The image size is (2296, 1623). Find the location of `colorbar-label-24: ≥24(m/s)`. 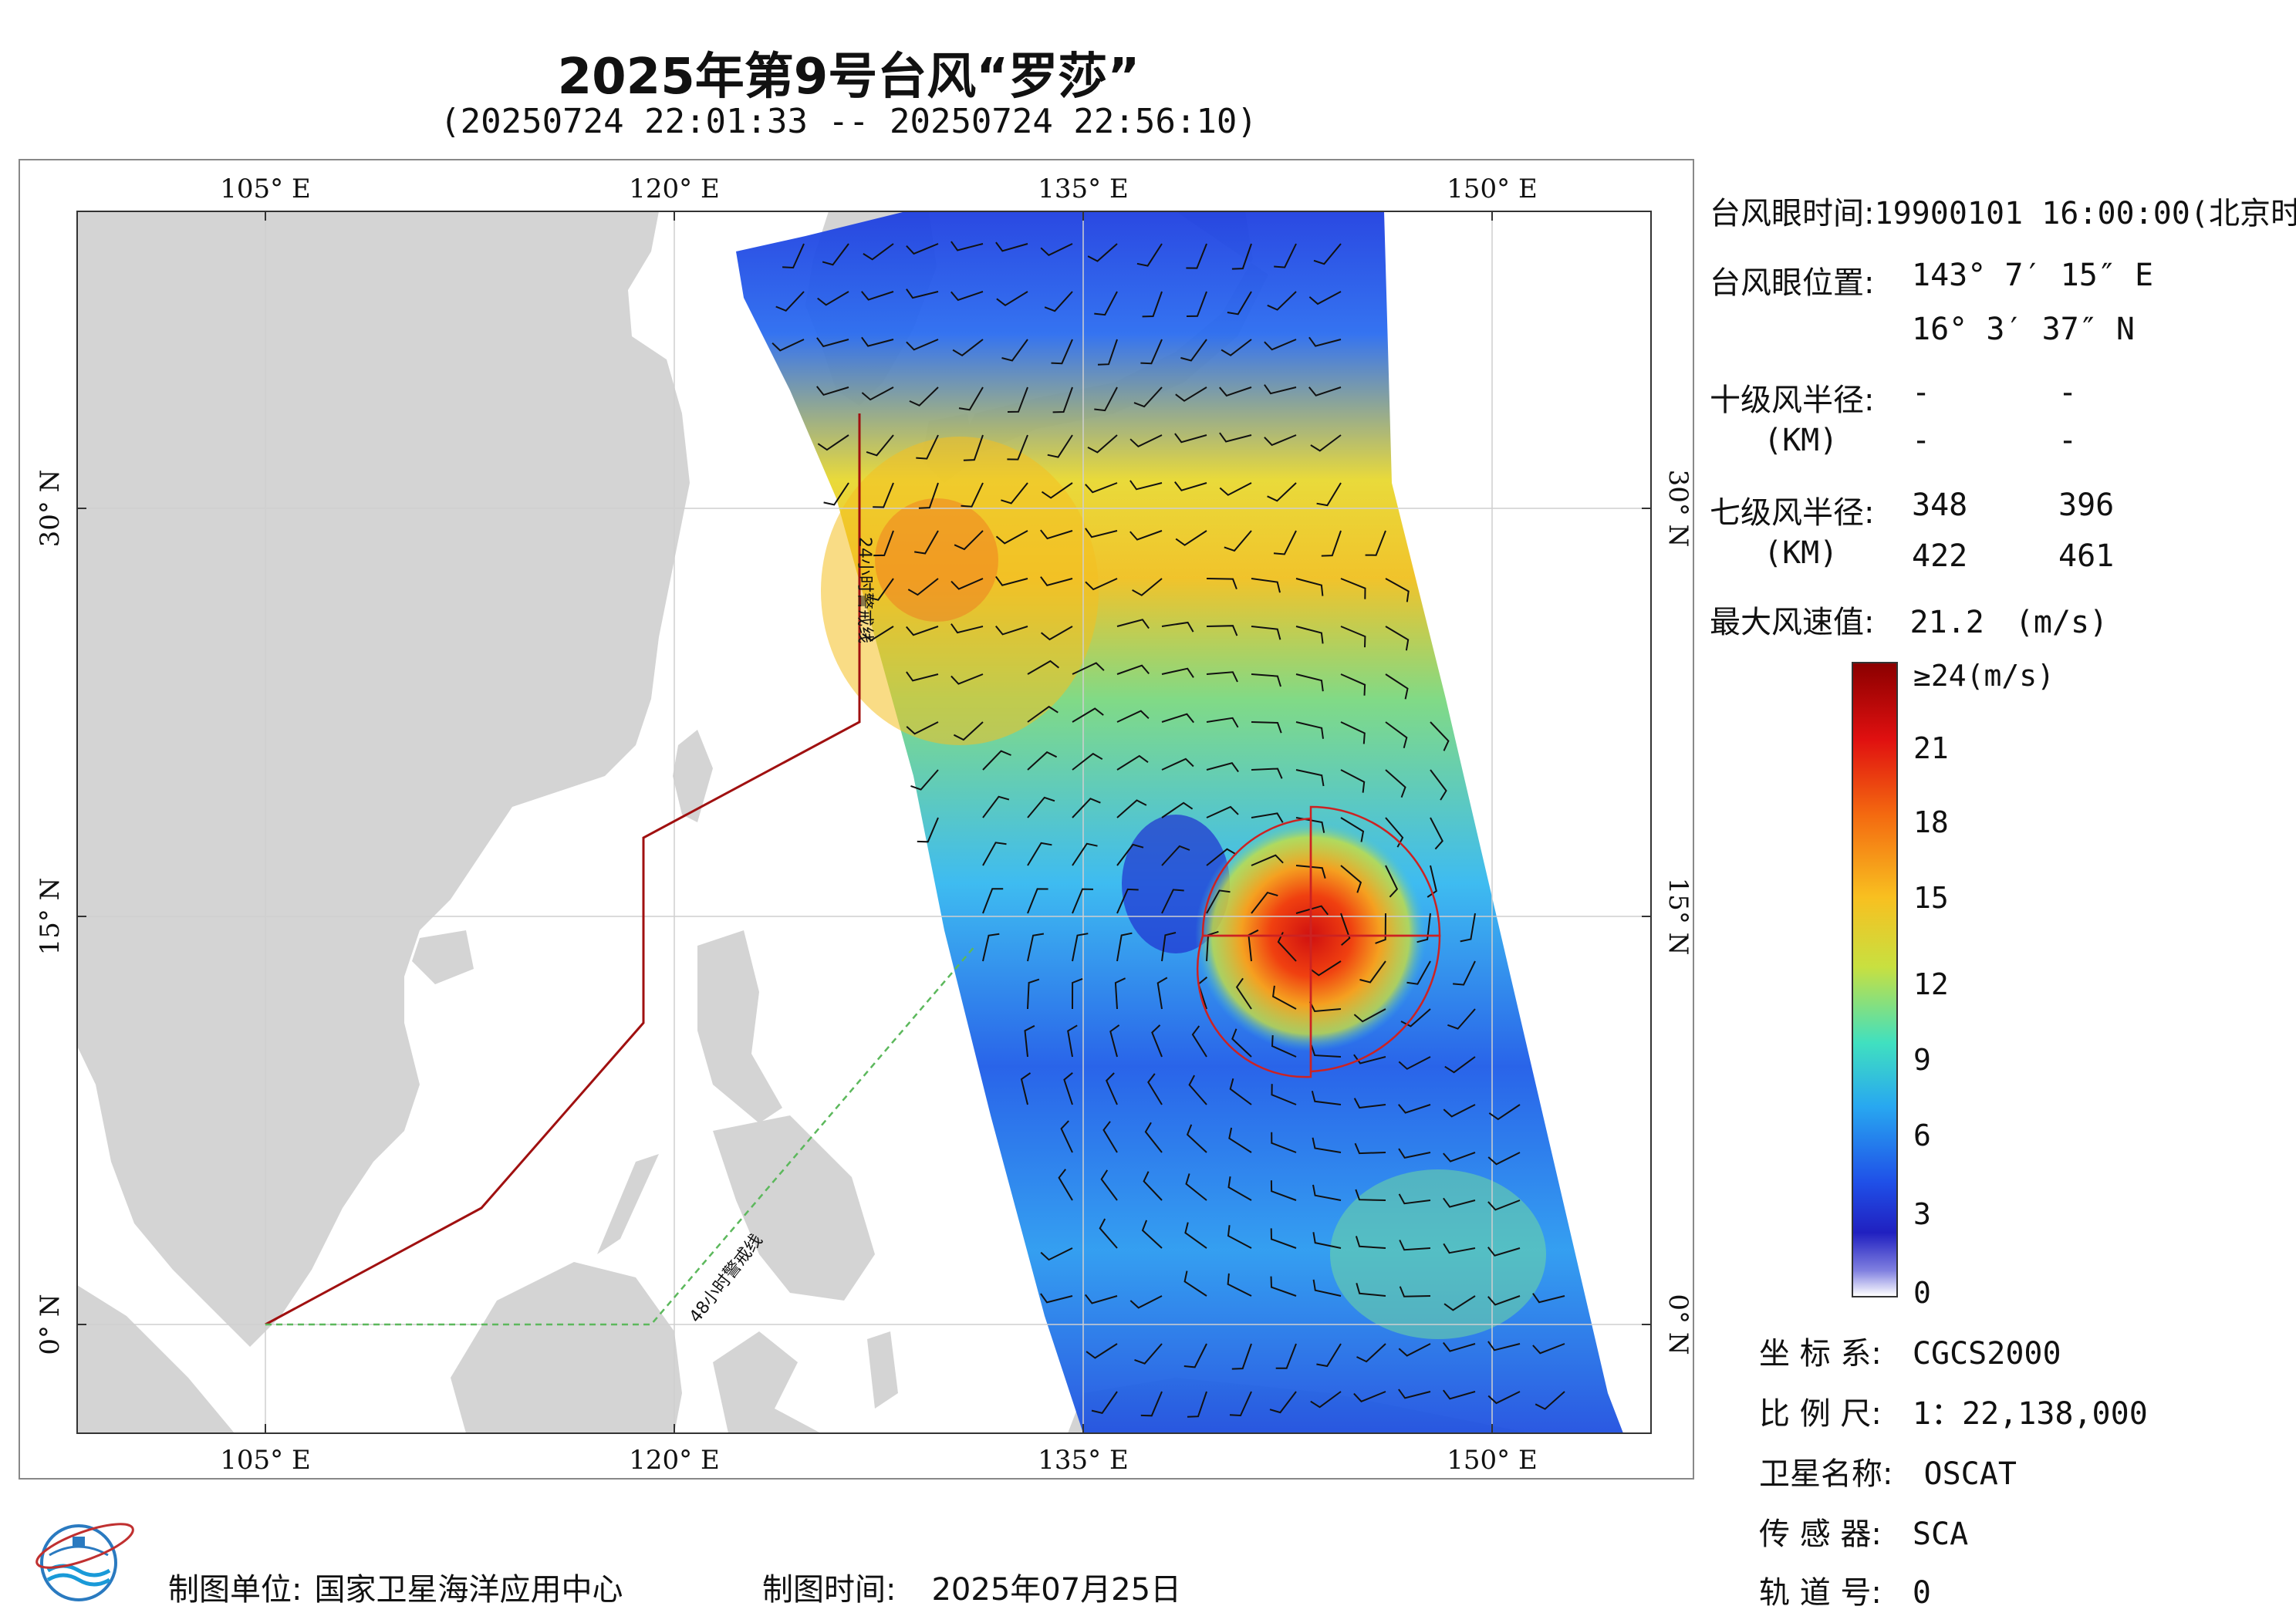

colorbar-label-24: ≥24(m/s) is located at coordinates (1984, 676).